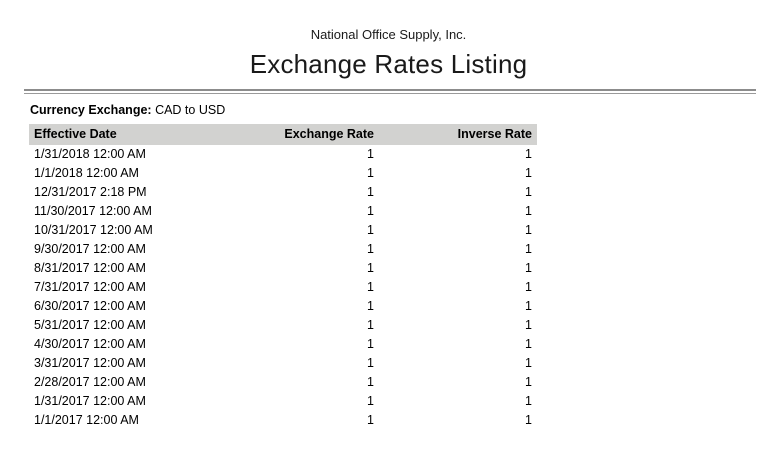 The image size is (777, 453). Describe the element at coordinates (324, 134) in the screenshot. I see `column-header-exchange-rate: Exchange Rate` at that location.